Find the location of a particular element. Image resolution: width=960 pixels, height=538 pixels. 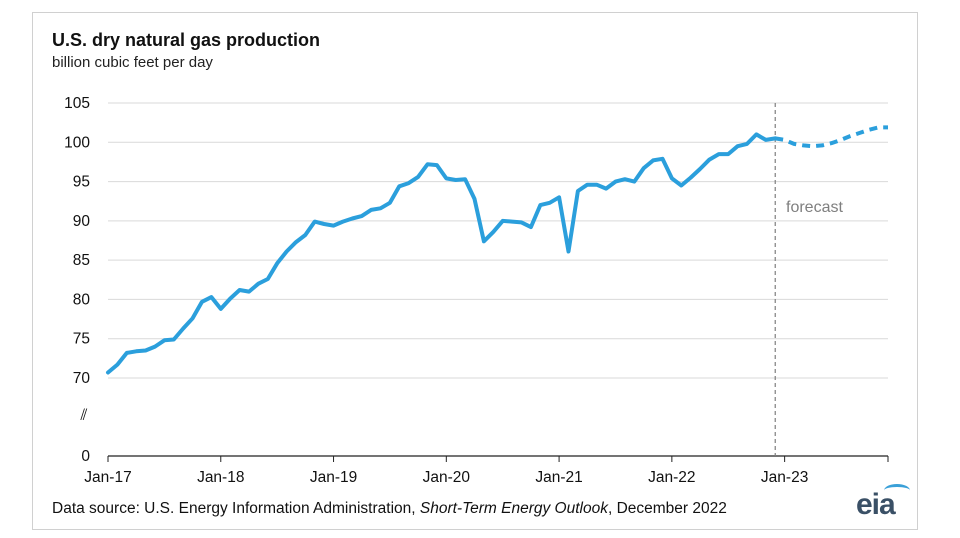

chart-title: U.S. dry natural gas production is located at coordinates (186, 40).